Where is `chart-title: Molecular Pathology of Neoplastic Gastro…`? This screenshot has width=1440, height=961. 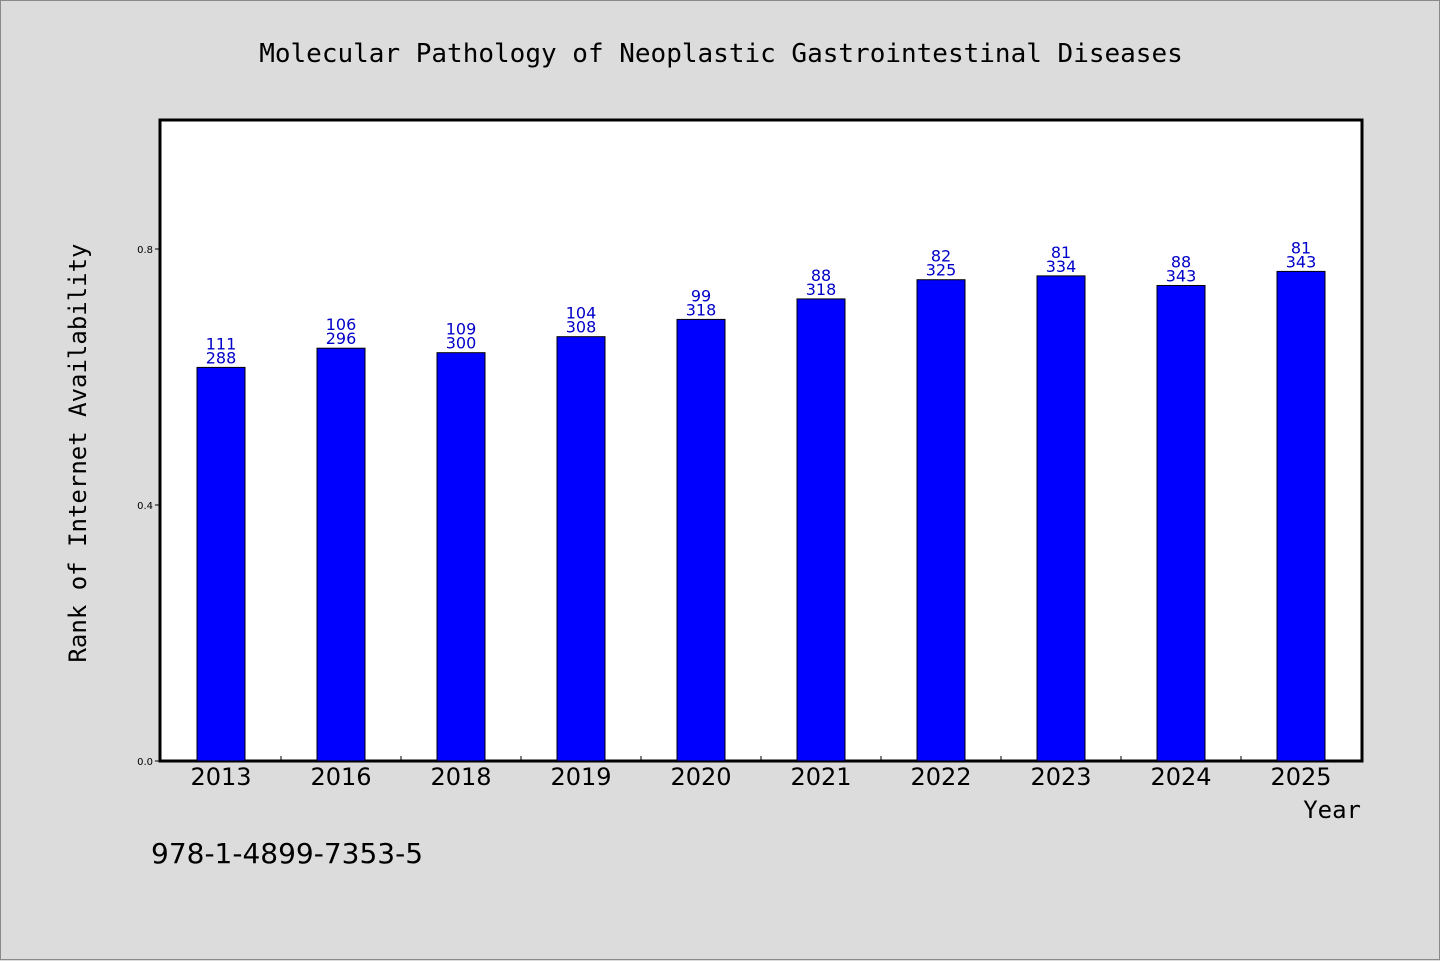 chart-title: Molecular Pathology of Neoplastic Gastro… is located at coordinates (721, 54).